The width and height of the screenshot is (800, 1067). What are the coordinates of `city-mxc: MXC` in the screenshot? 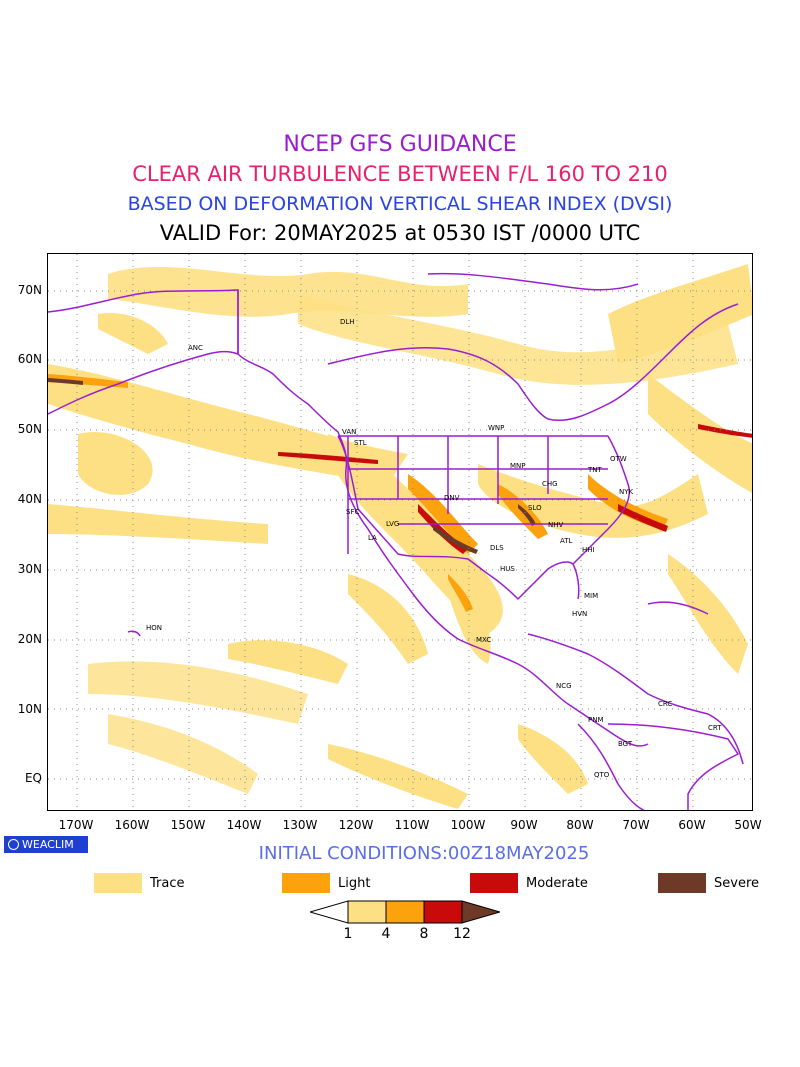 It's located at (483, 640).